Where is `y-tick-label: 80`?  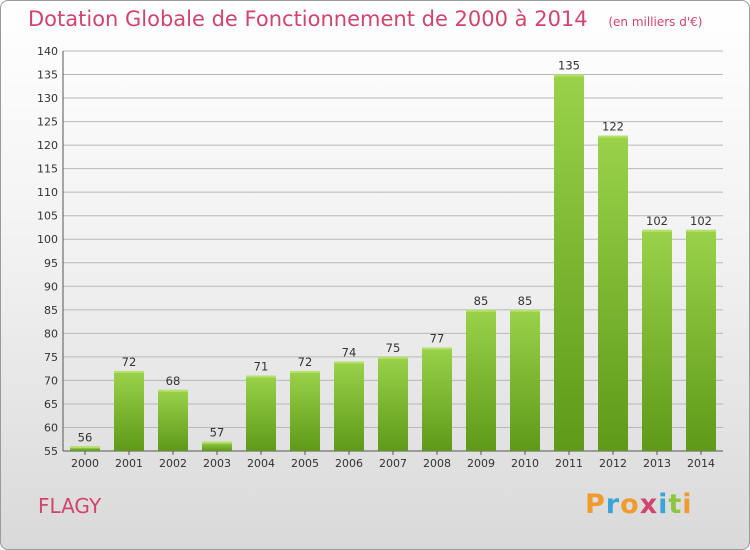 y-tick-label: 80 is located at coordinates (51, 333).